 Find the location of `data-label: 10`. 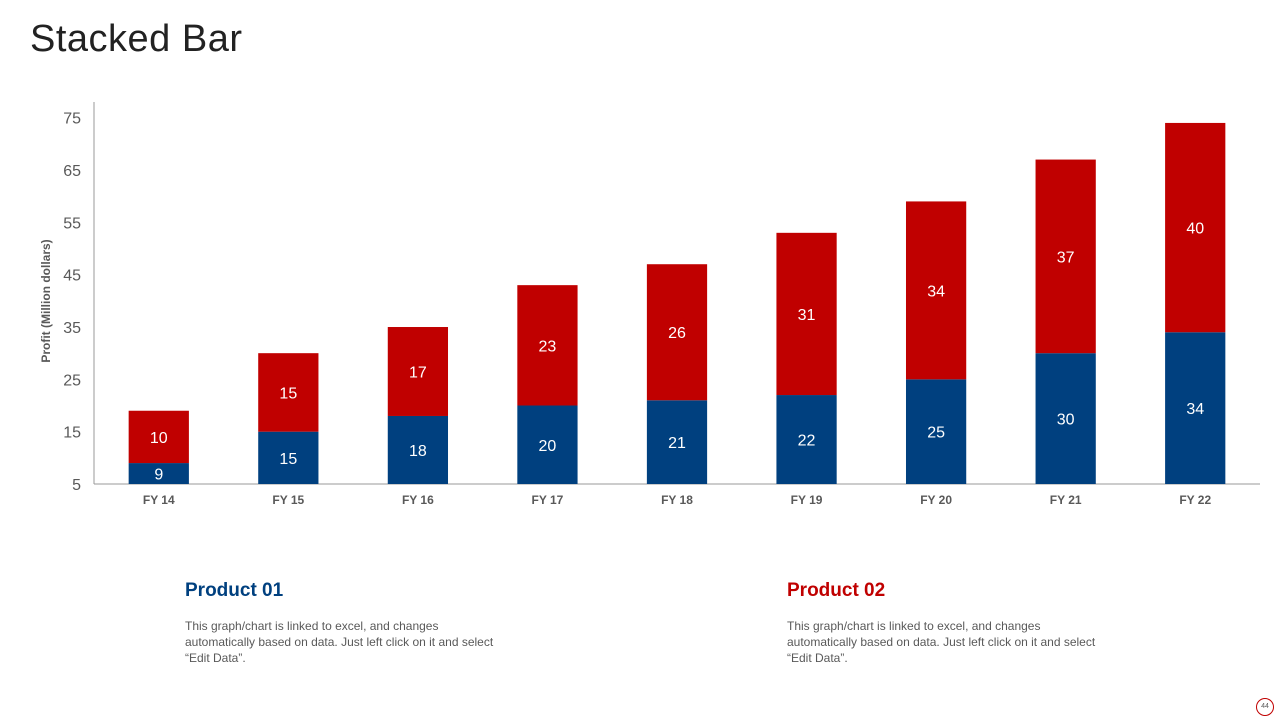

data-label: 10 is located at coordinates (159, 438).